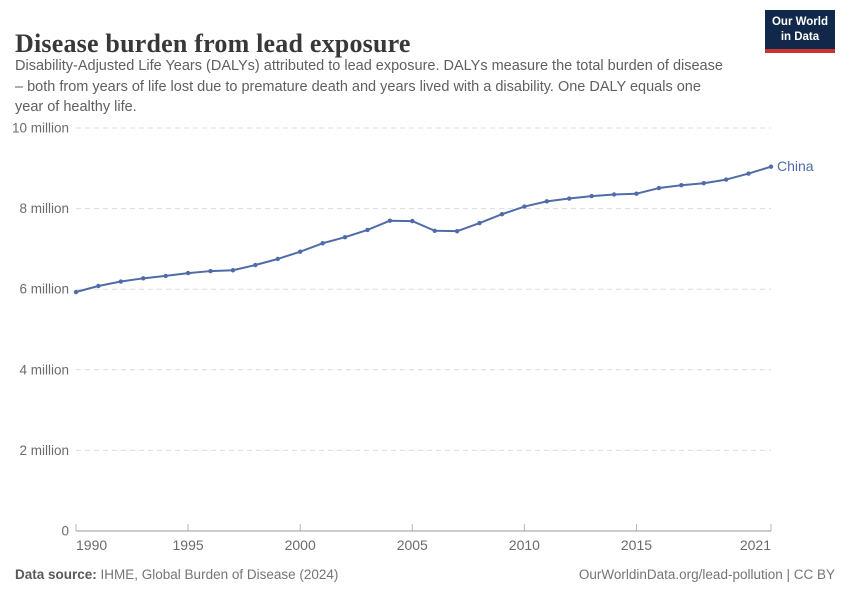 The image size is (850, 600). What do you see at coordinates (65, 531) in the screenshot?
I see `y-tick-label: 0` at bounding box center [65, 531].